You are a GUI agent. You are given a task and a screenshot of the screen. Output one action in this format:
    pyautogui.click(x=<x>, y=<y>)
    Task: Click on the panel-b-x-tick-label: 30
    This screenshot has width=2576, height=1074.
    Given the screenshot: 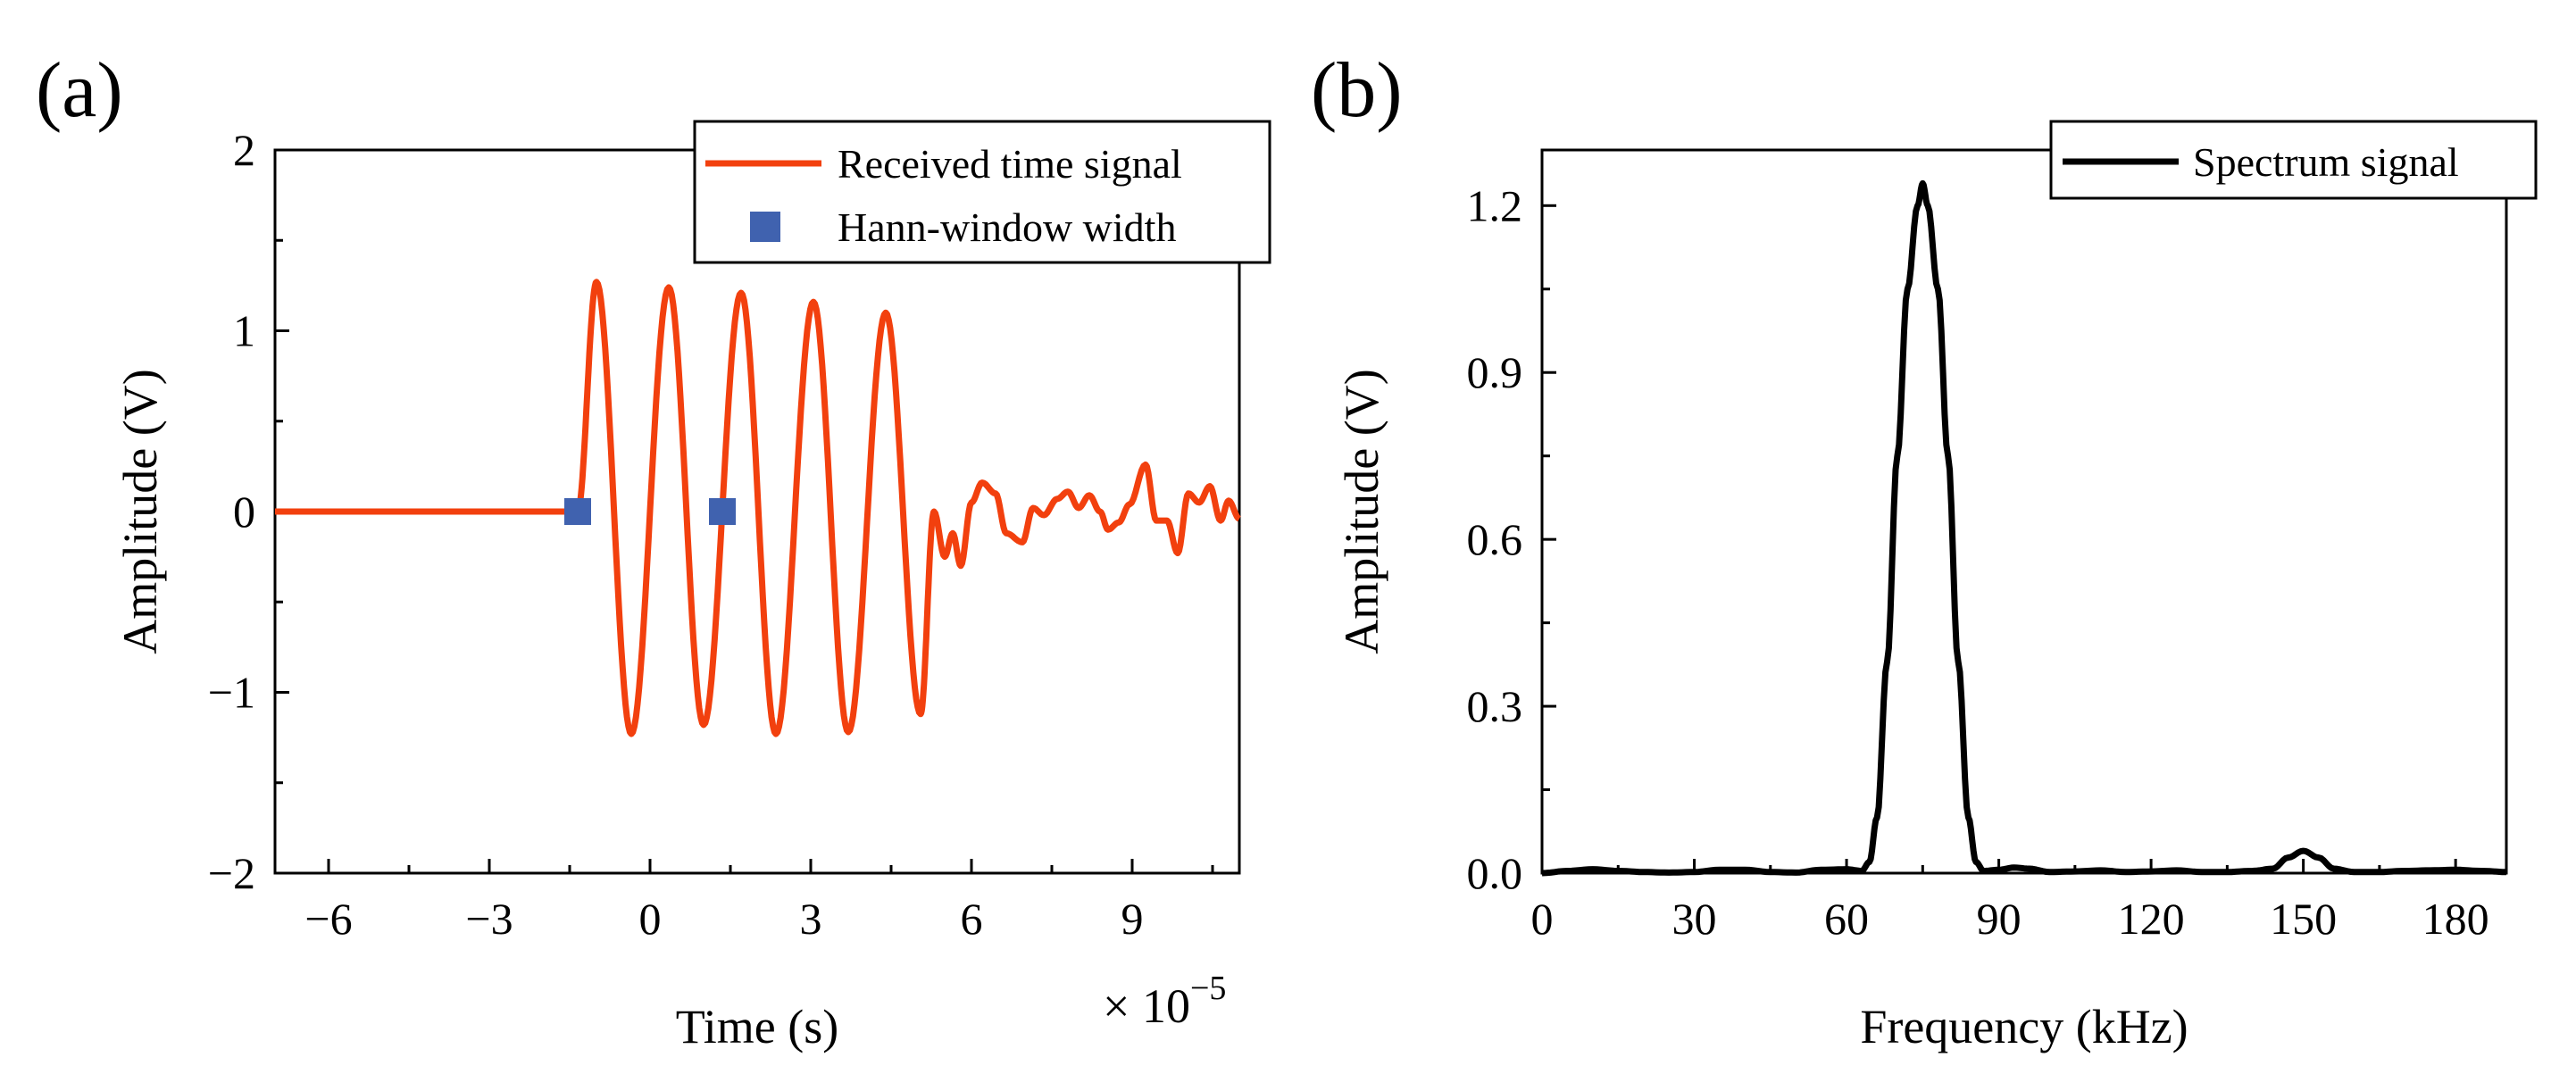 What is the action you would take?
    pyautogui.click(x=1694, y=919)
    